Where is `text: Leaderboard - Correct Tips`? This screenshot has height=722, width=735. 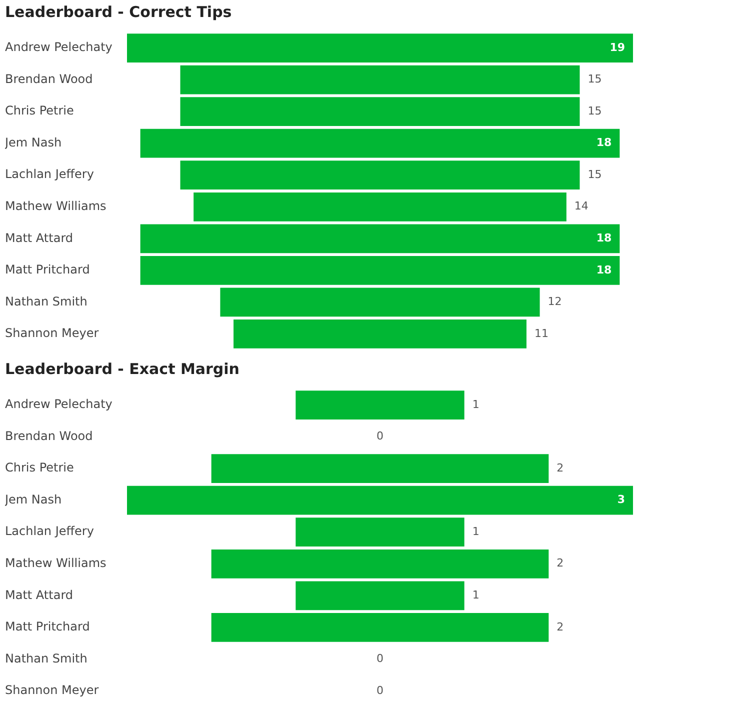 text: Leaderboard - Correct Tips is located at coordinates (118, 12).